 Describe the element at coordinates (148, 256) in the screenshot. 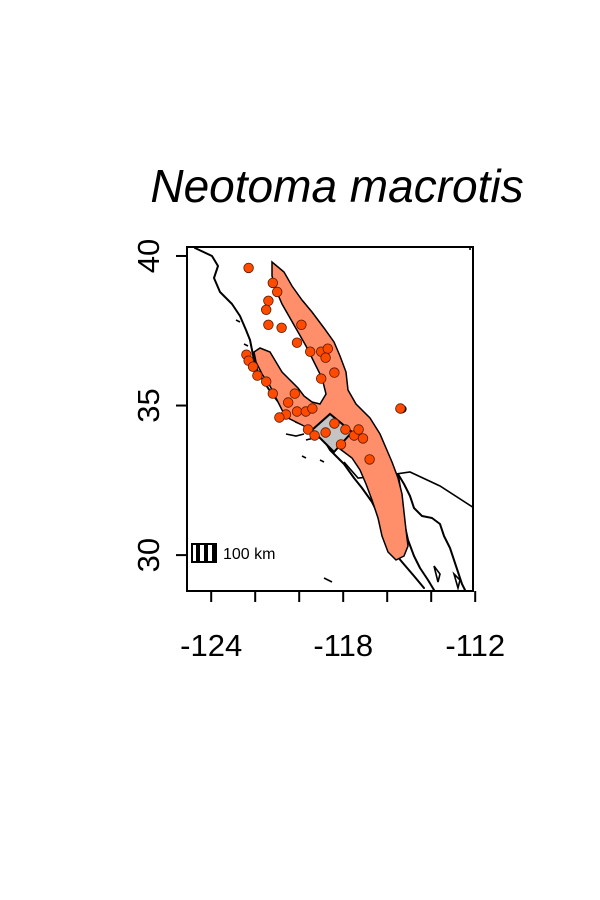

I see `y-tick-label: 40` at that location.